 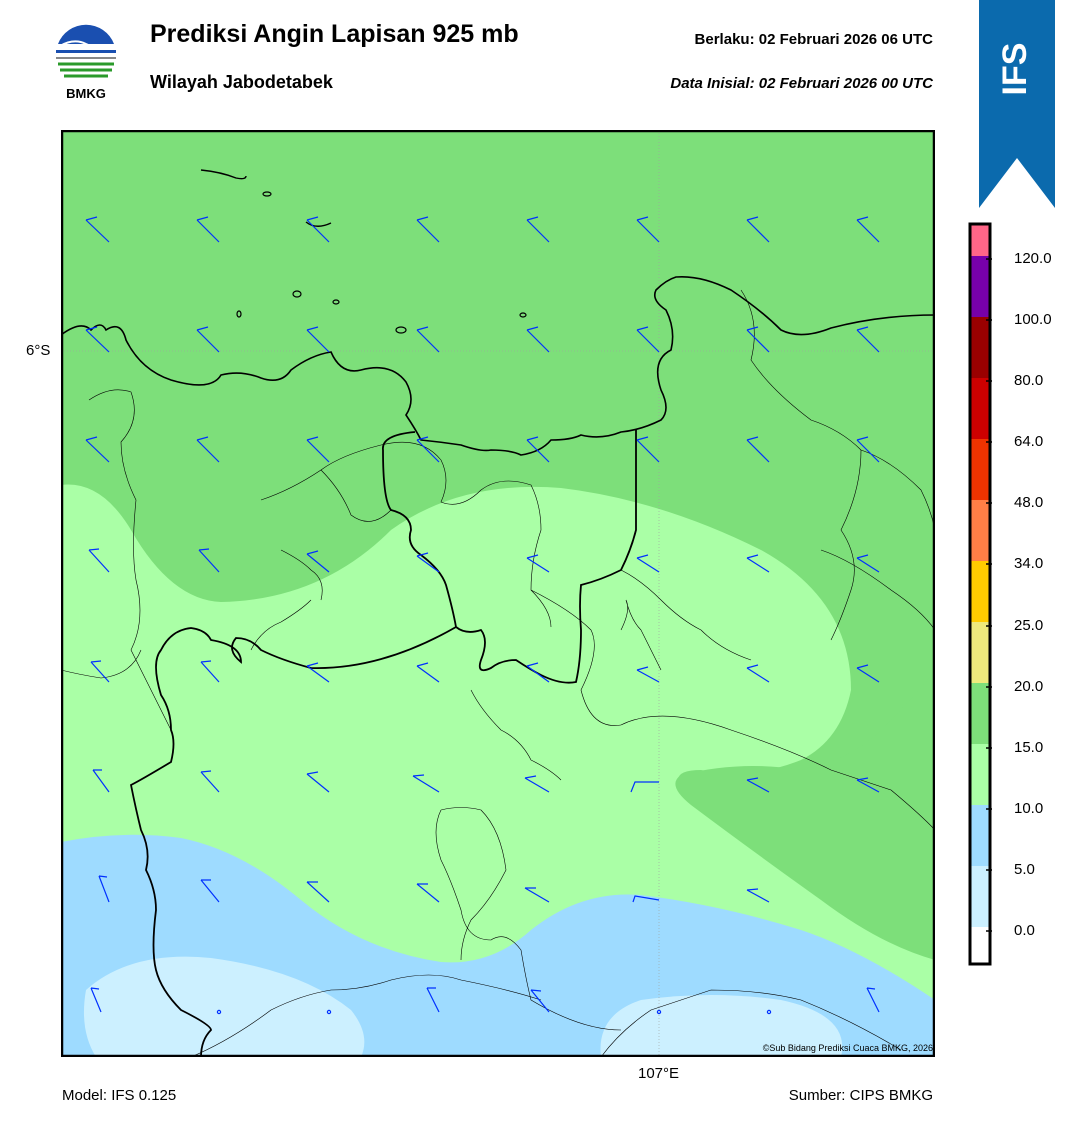 What do you see at coordinates (38, 350) in the screenshot?
I see `lat-label: 6°S` at bounding box center [38, 350].